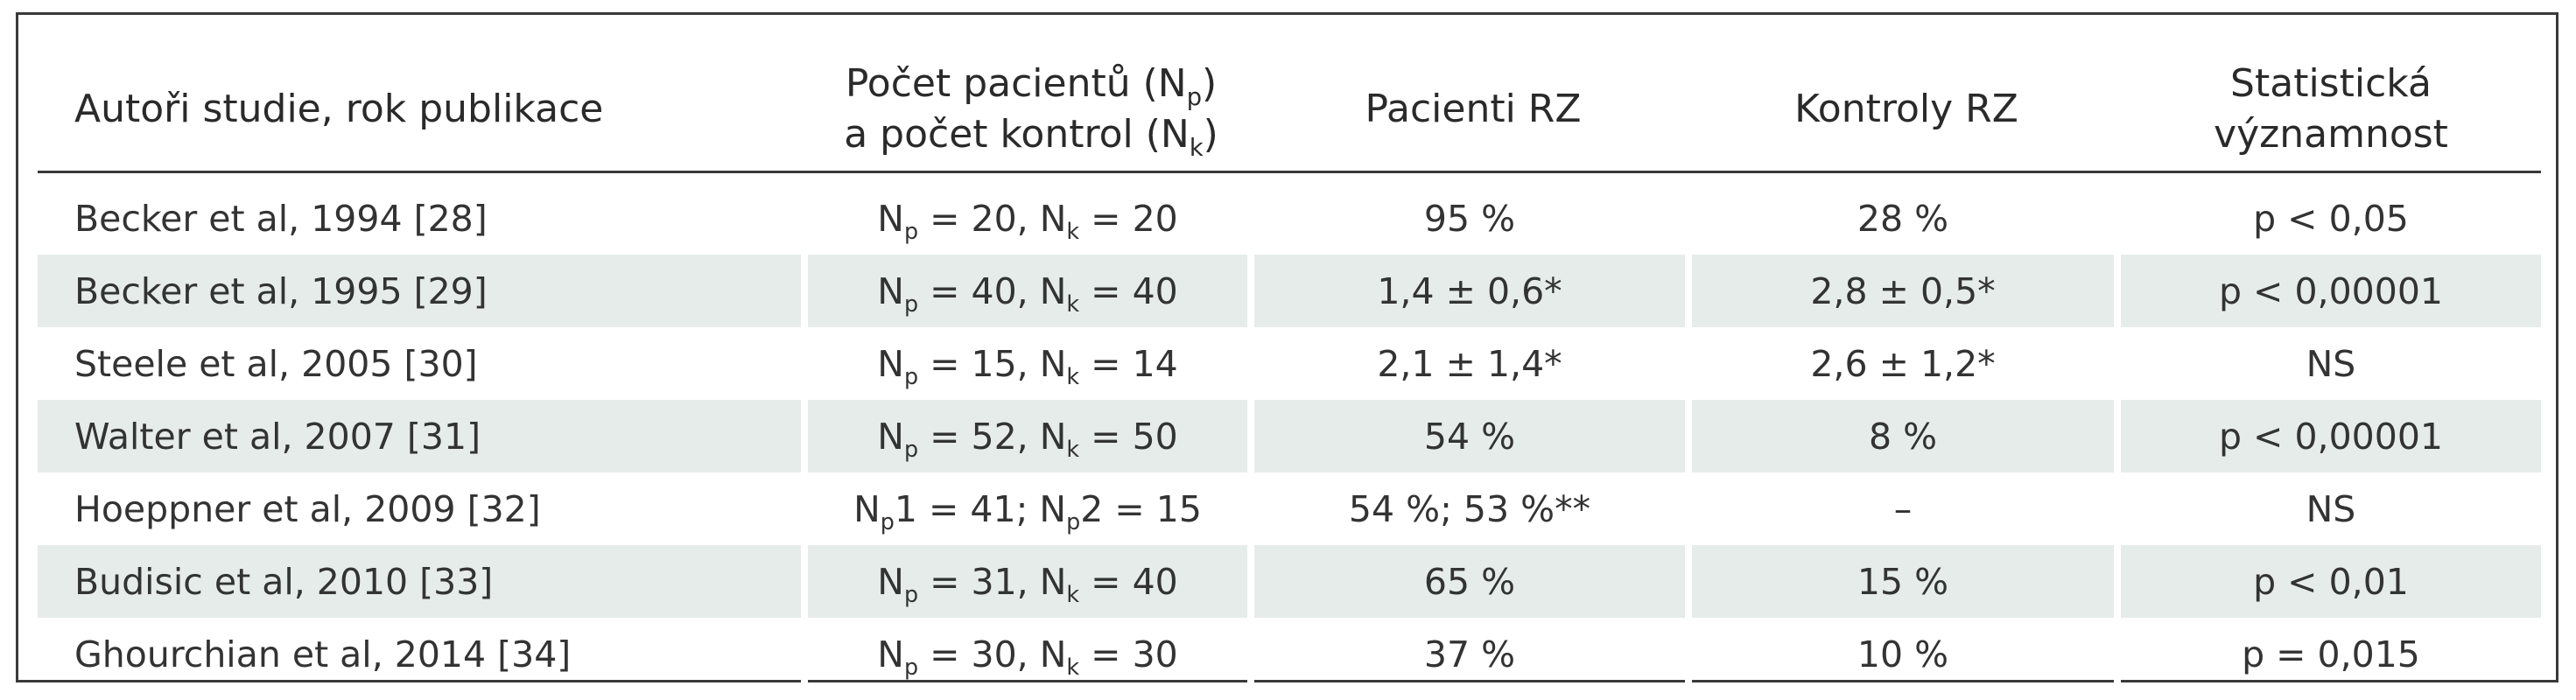 Image resolution: width=2576 pixels, height=700 pixels. Describe the element at coordinates (1473, 291) in the screenshot. I see `cell-patients: 1,4 ± 0,6*` at that location.